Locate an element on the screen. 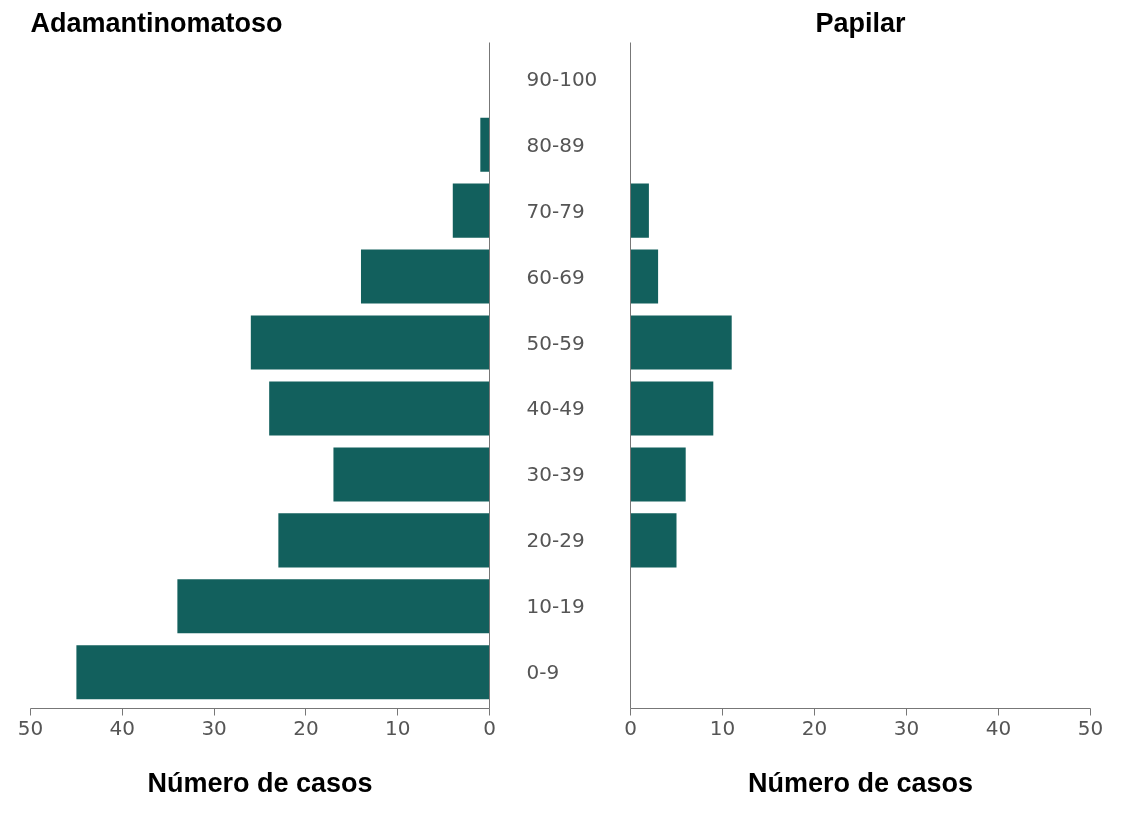 This screenshot has height=829, width=1133. y-tick-label: 50-59 is located at coordinates (555, 342).